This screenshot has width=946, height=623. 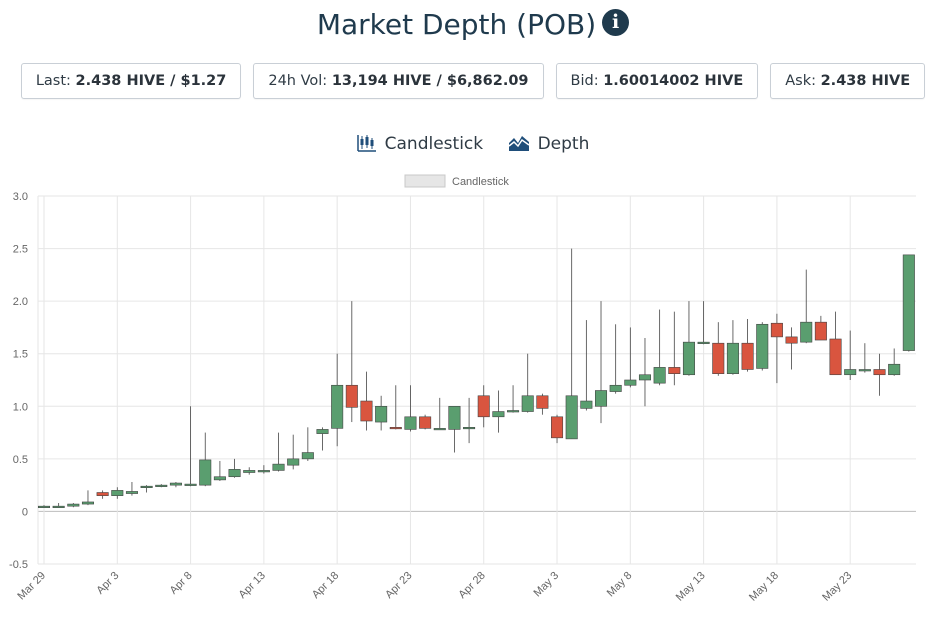 I want to click on bid-stat: Bid: 1.60014002 HIVE, so click(x=657, y=81).